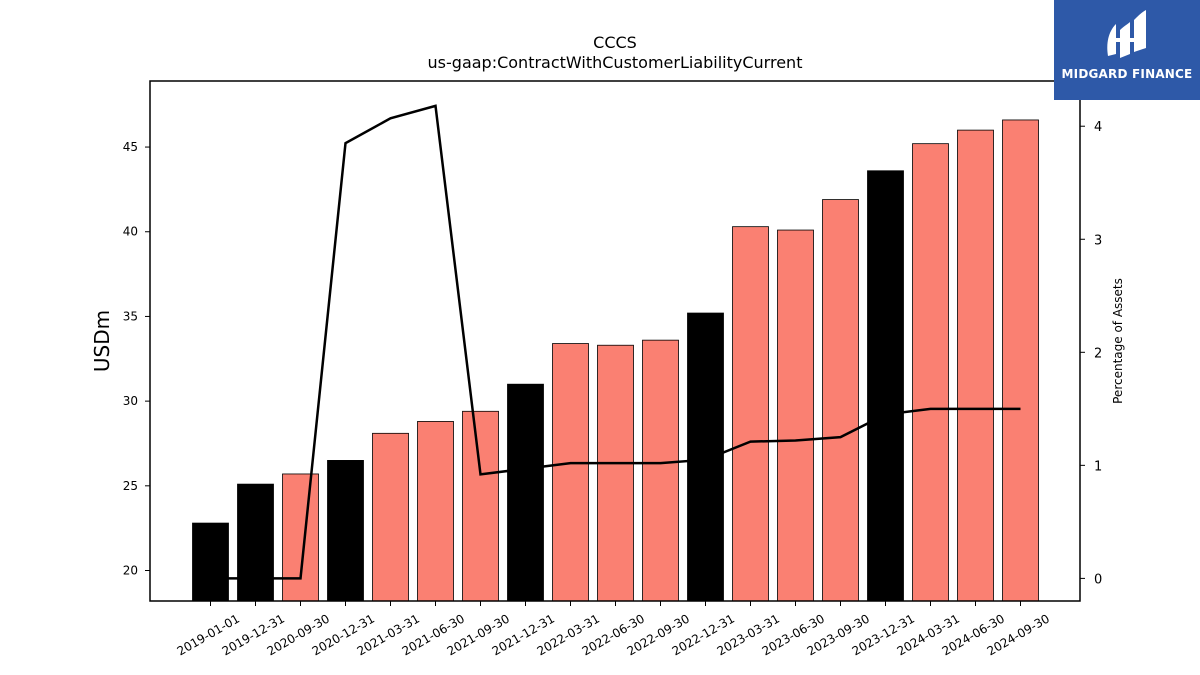 The width and height of the screenshot is (1200, 675). Describe the element at coordinates (130, 486) in the screenshot. I see `y-tick-label: 25` at that location.